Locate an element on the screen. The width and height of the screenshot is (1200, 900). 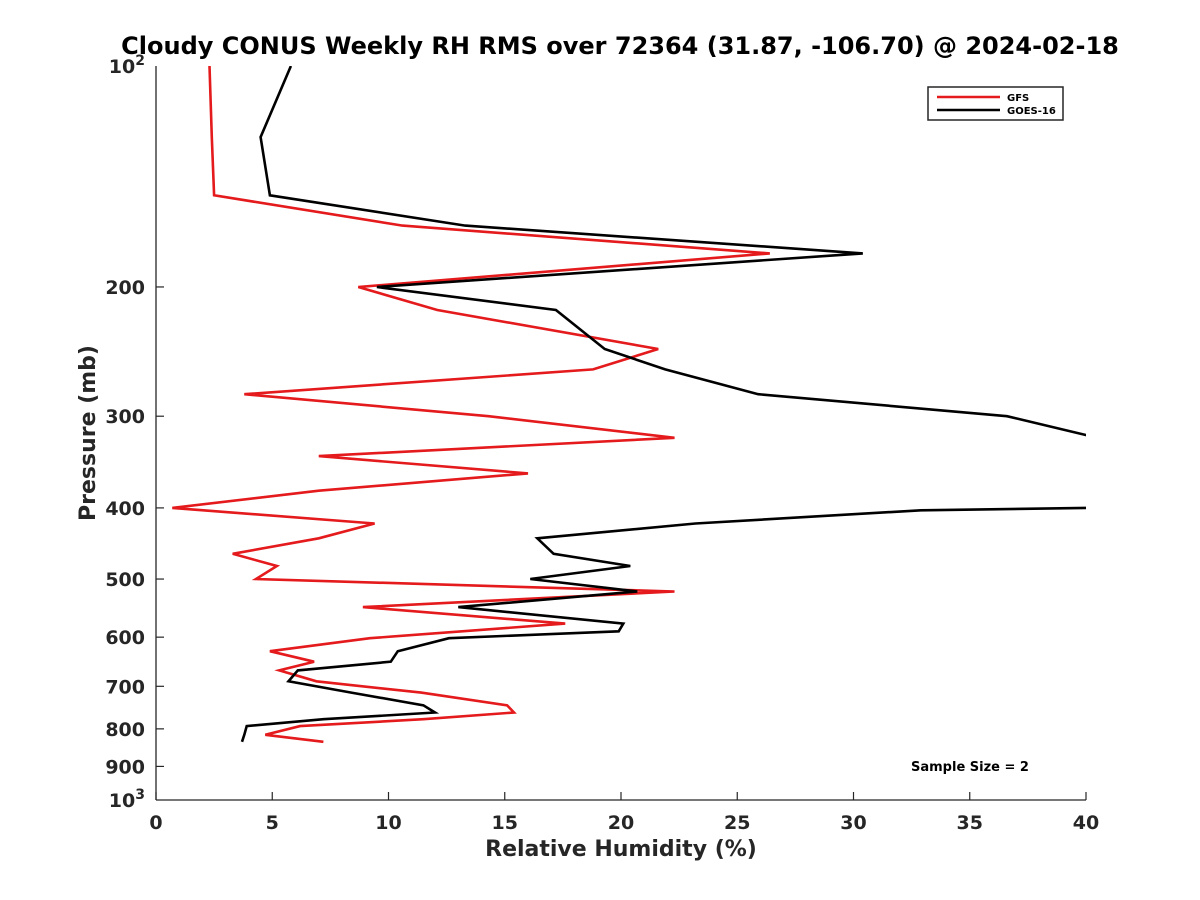
x-tick-label: 40 is located at coordinates (1086, 823).